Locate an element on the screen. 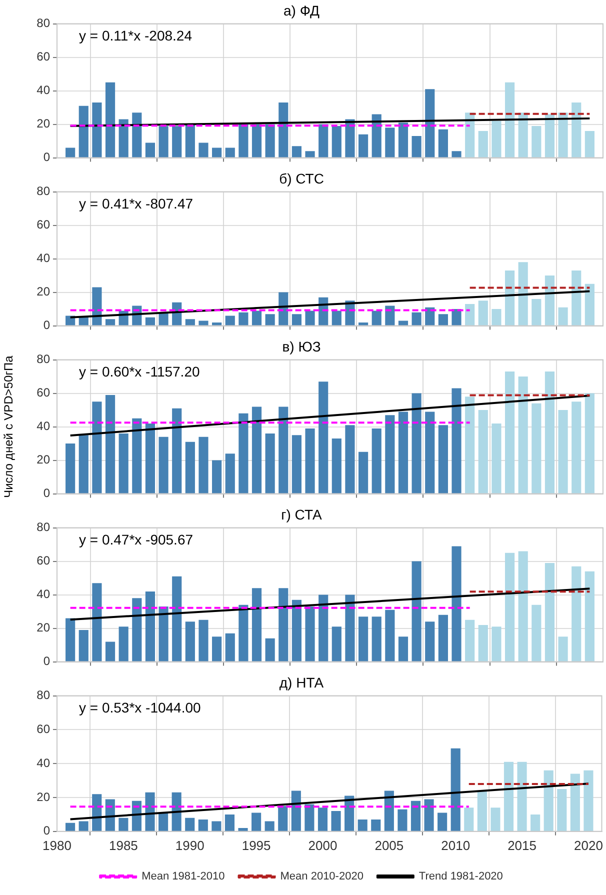 The width and height of the screenshot is (606, 895). x-tick-label: 1990 is located at coordinates (189, 845).